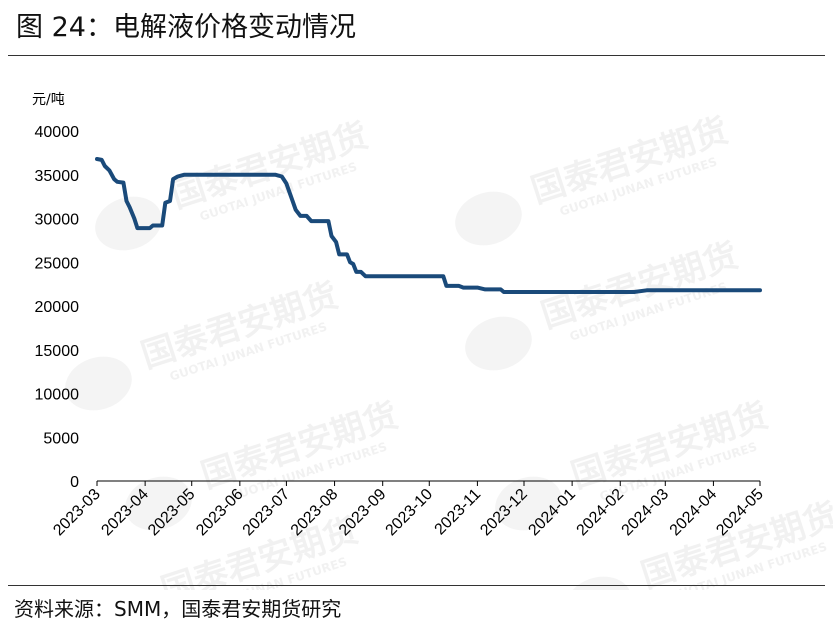  What do you see at coordinates (186, 27) in the screenshot?
I see `figure-title: 图 24：电解液价格变动情况` at bounding box center [186, 27].